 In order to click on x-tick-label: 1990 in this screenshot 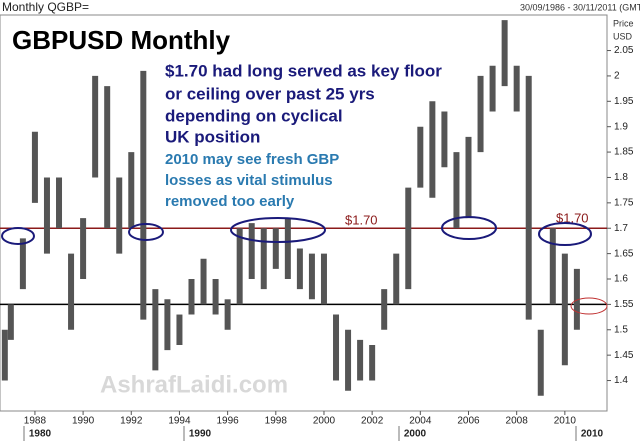, I will do `click(83, 421)`.